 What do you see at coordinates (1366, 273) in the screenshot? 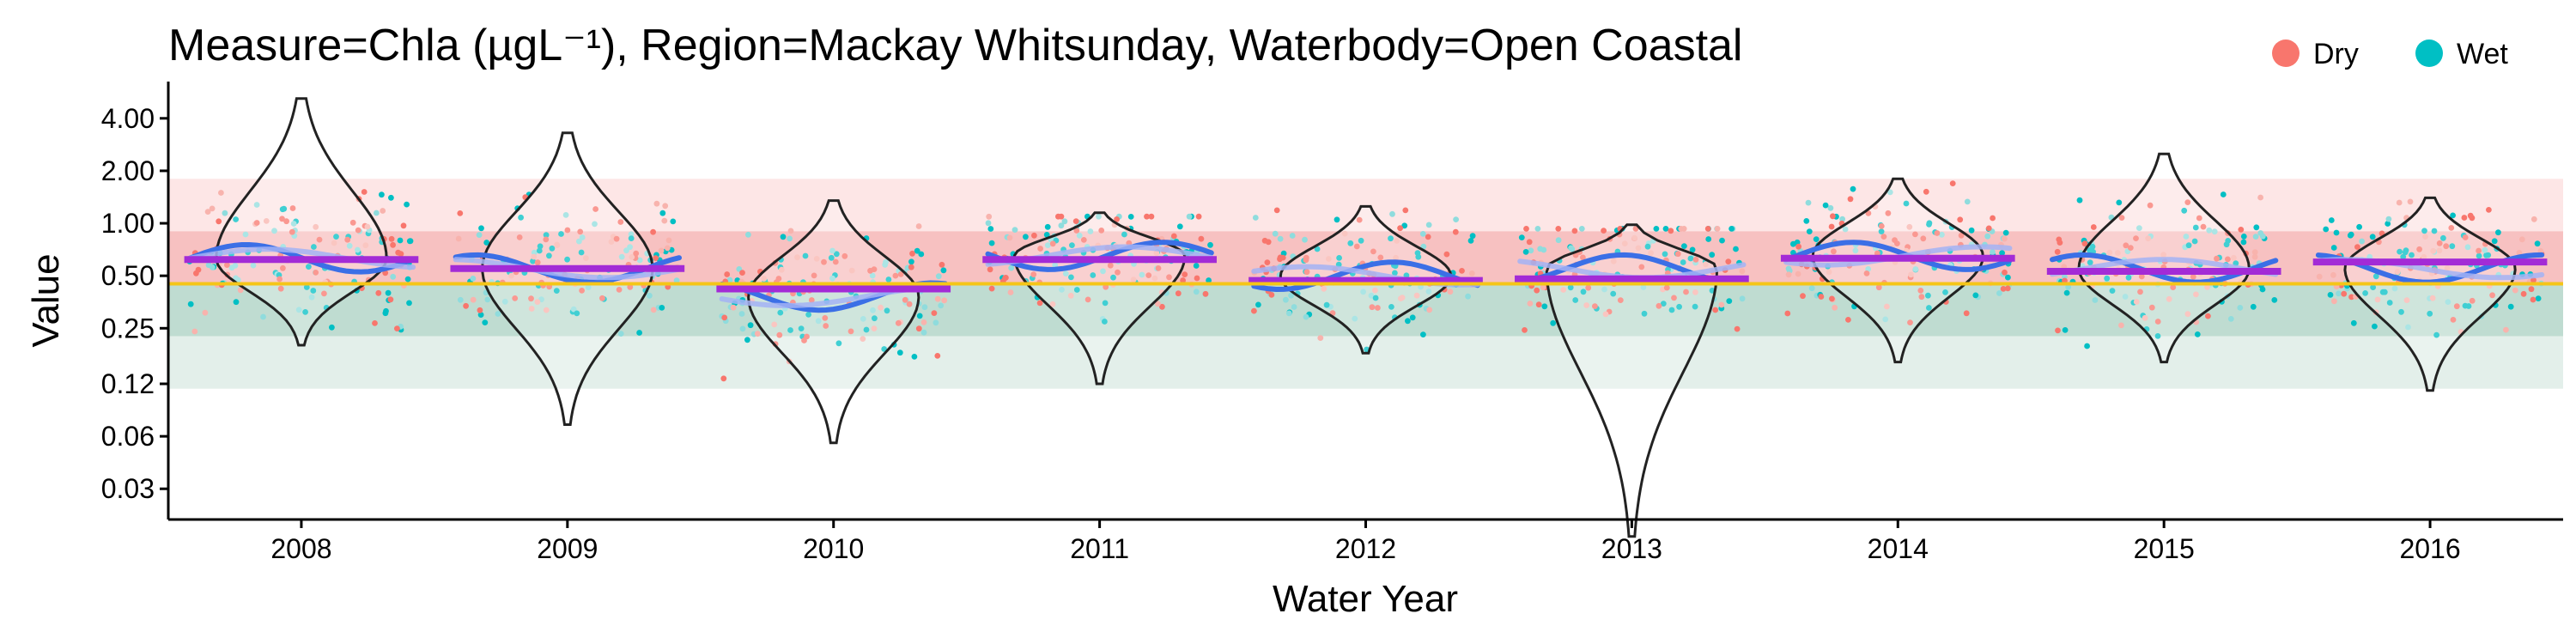
I see `annual-means` at bounding box center [1366, 273].